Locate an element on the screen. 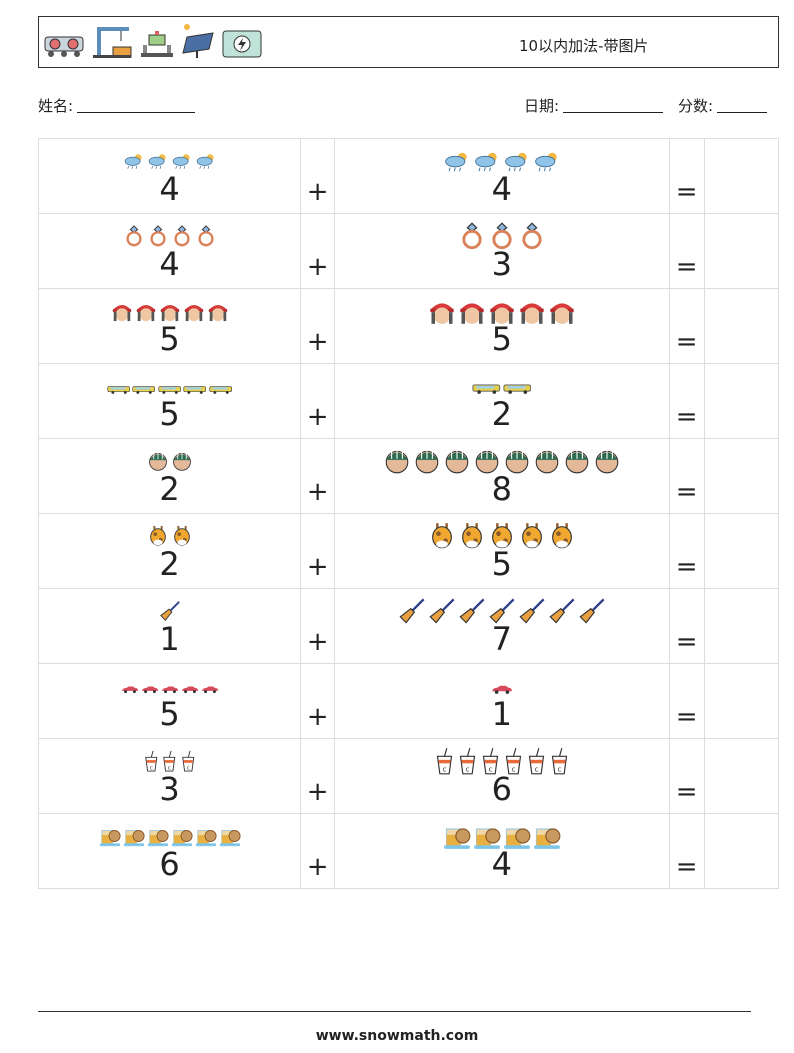 This screenshot has width=794, height=1053. score-blank is located at coordinates (742, 105).